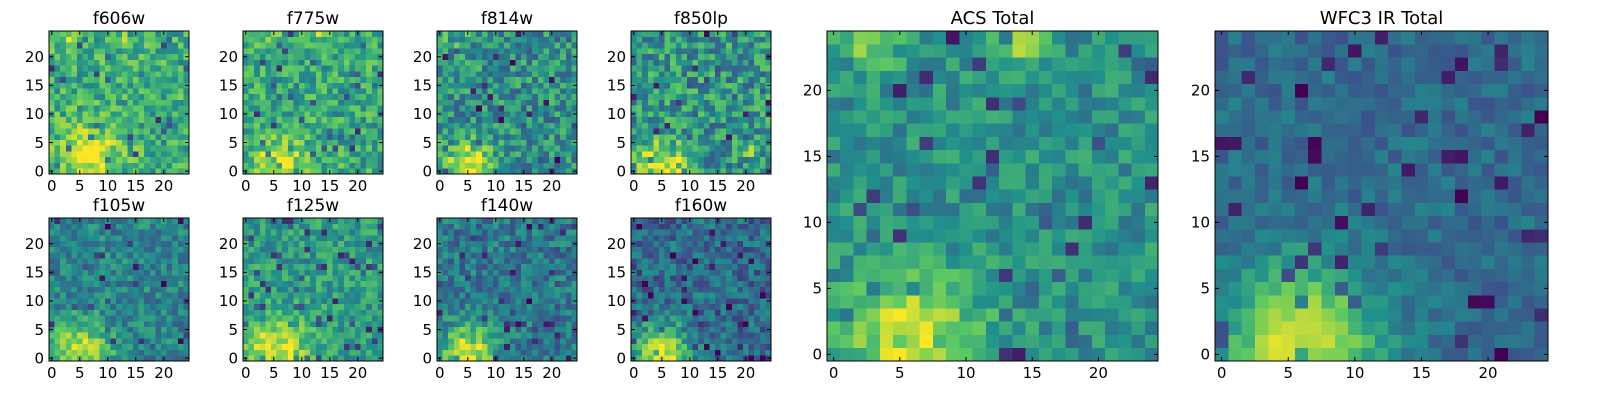 The width and height of the screenshot is (1600, 400). What do you see at coordinates (701, 206) in the screenshot?
I see `panel-title: f160w` at bounding box center [701, 206].